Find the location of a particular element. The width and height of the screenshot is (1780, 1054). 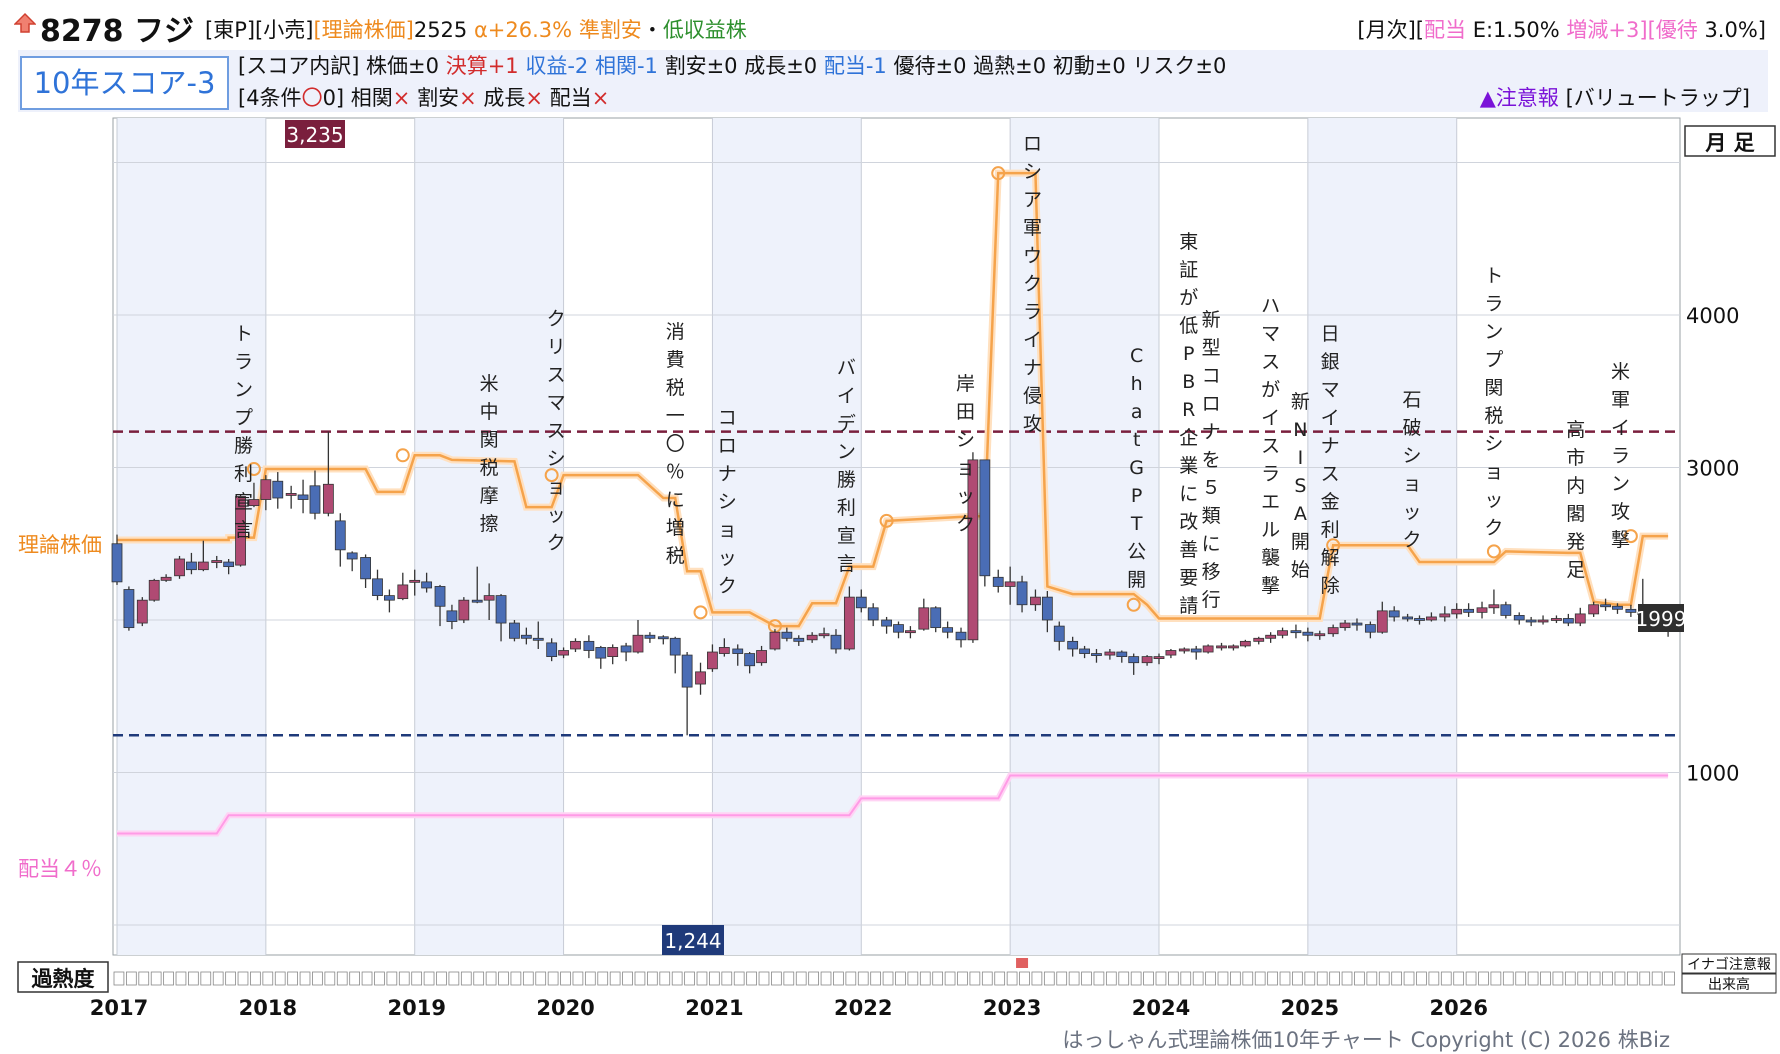

event-label: トランプ勝利宣言 is located at coordinates (243, 432).